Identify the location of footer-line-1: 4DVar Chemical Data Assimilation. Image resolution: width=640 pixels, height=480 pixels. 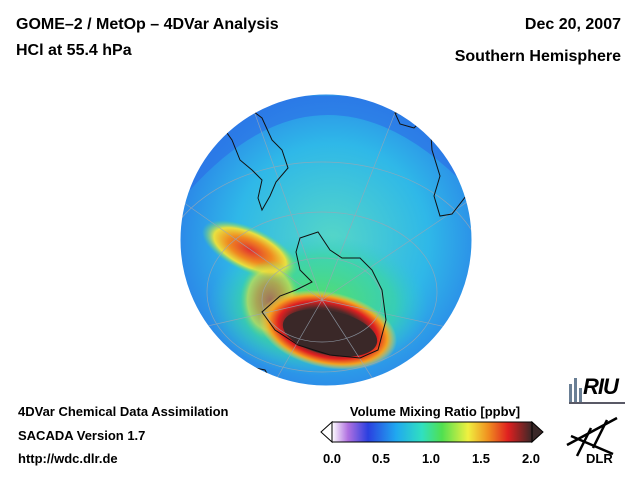
(123, 411).